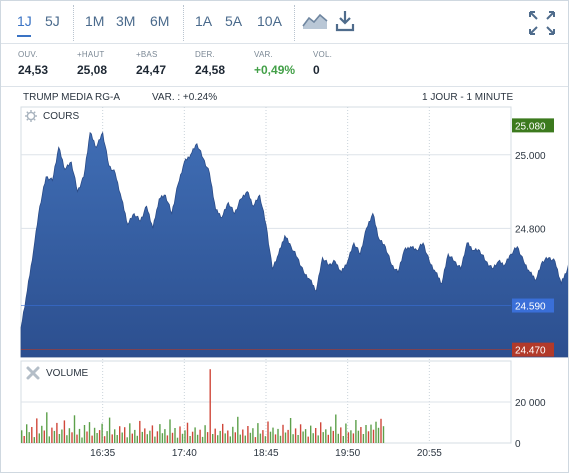  Describe the element at coordinates (210, 70) in the screenshot. I see `stat-last-value: 24,58` at that location.